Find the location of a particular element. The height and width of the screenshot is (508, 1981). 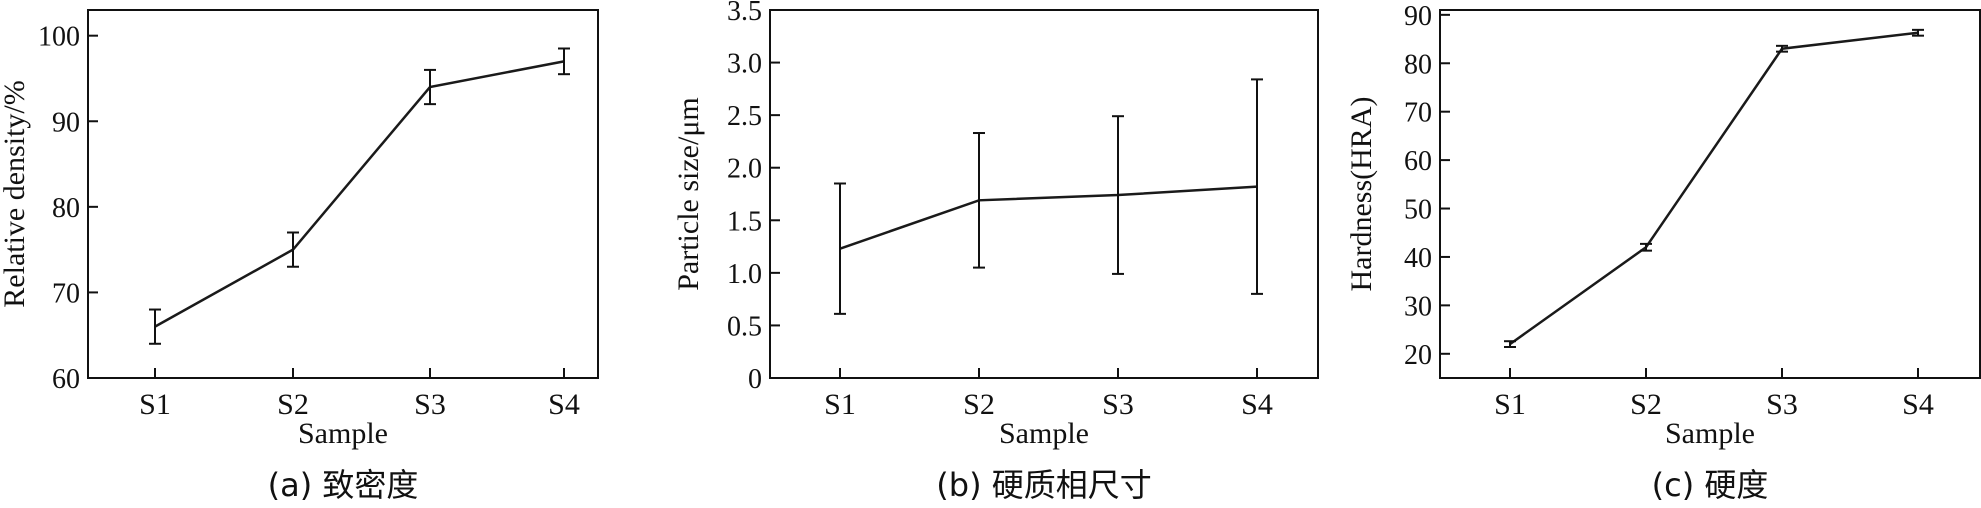

y-tick-label: 2.5 is located at coordinates (744, 116).